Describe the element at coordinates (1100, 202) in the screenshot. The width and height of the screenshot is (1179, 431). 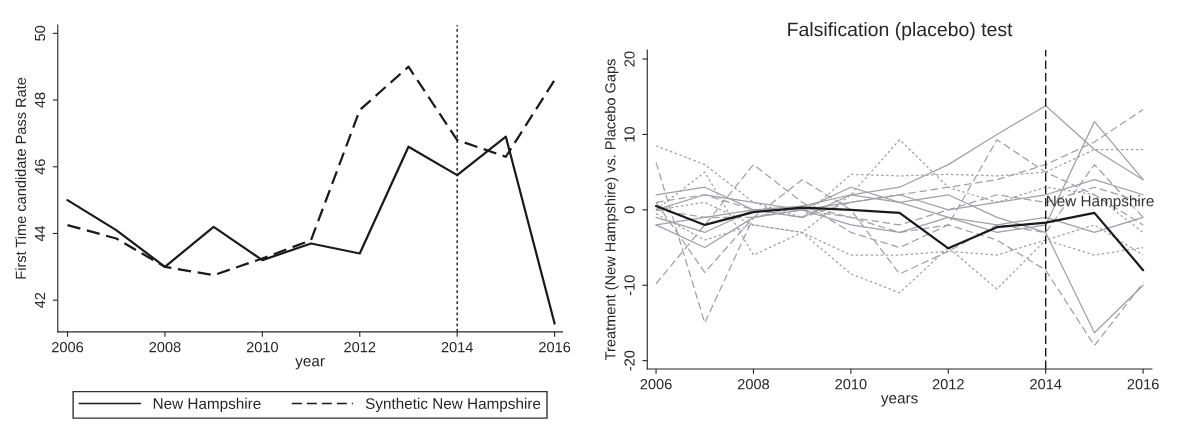
I see `annotation: New Hampshire` at that location.